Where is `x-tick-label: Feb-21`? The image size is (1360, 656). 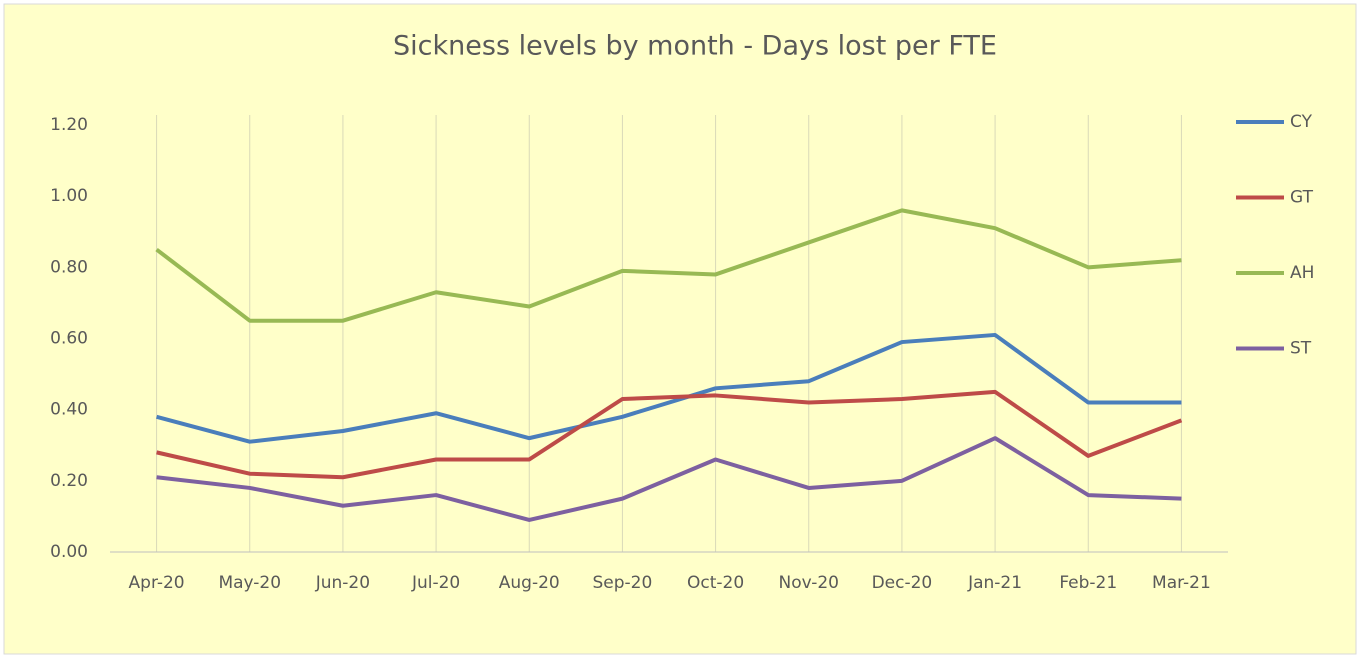 x-tick-label: Feb-21 is located at coordinates (1088, 583).